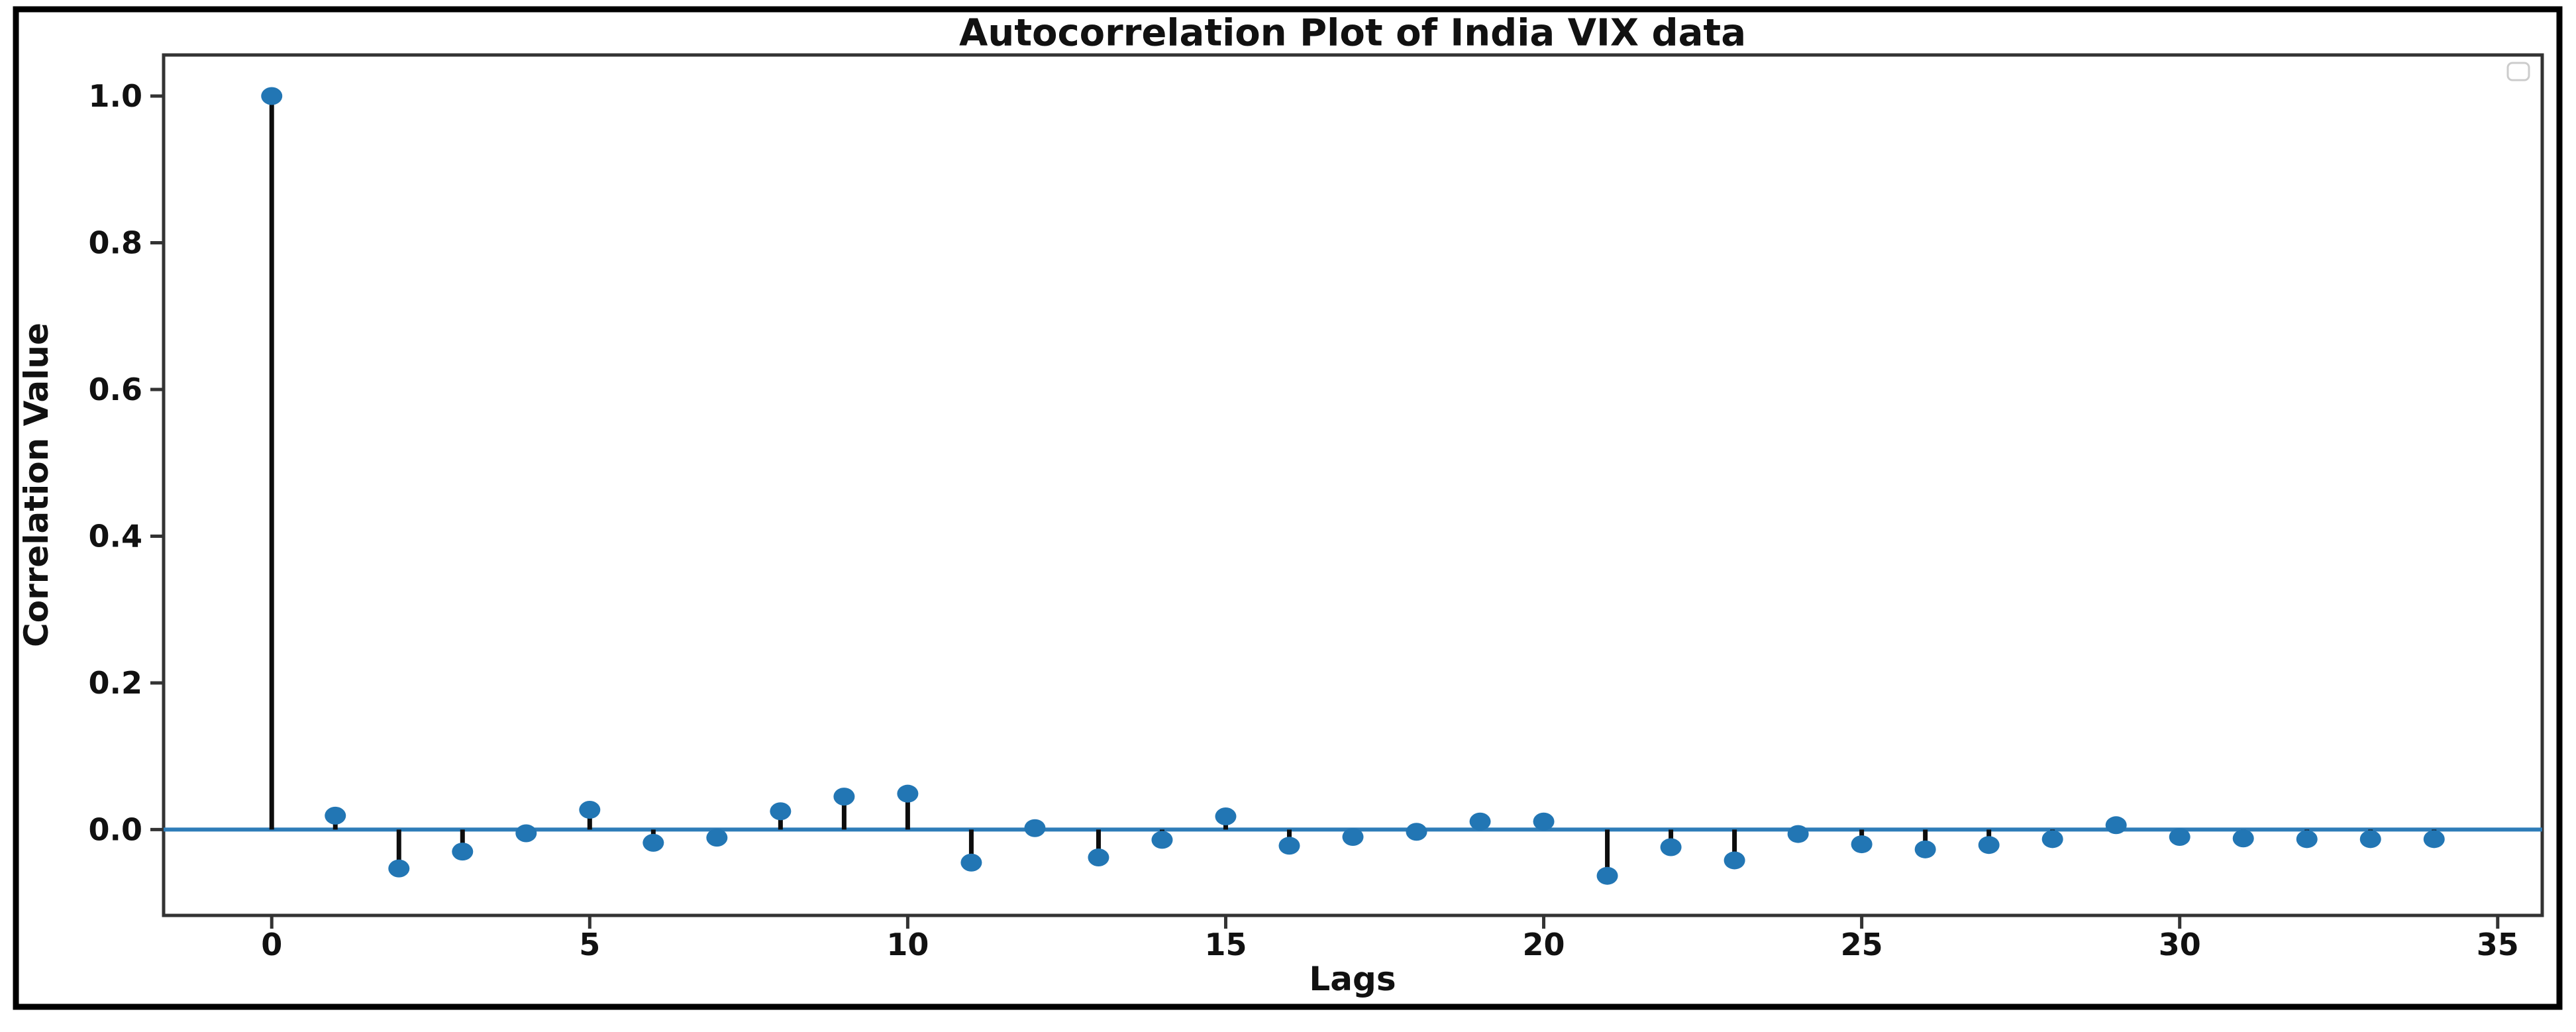 This screenshot has width=2576, height=1032. Describe the element at coordinates (116, 536) in the screenshot. I see `y-tick-label: 0.4` at that location.